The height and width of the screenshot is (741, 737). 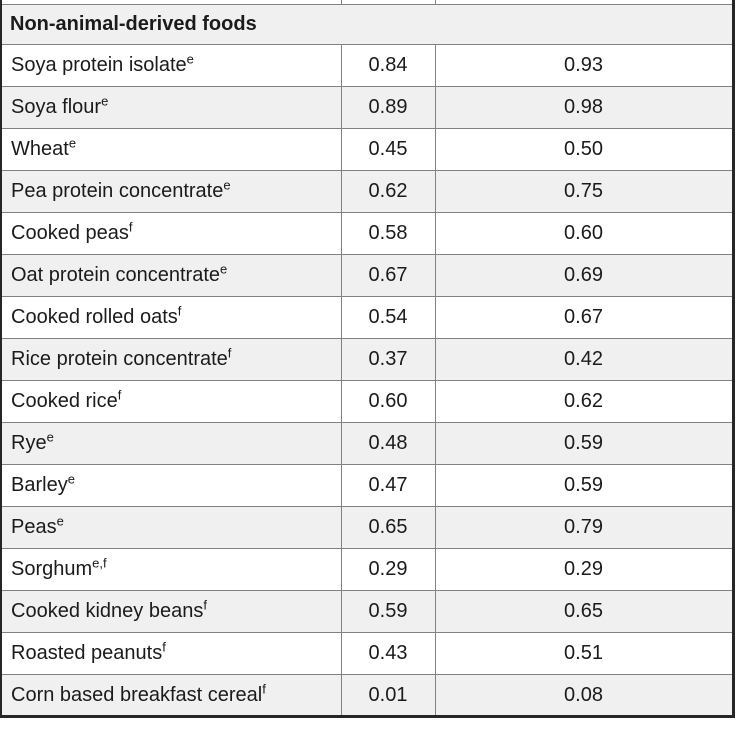 What do you see at coordinates (584, 275) in the screenshot?
I see `value-cell-2: 0.69` at bounding box center [584, 275].